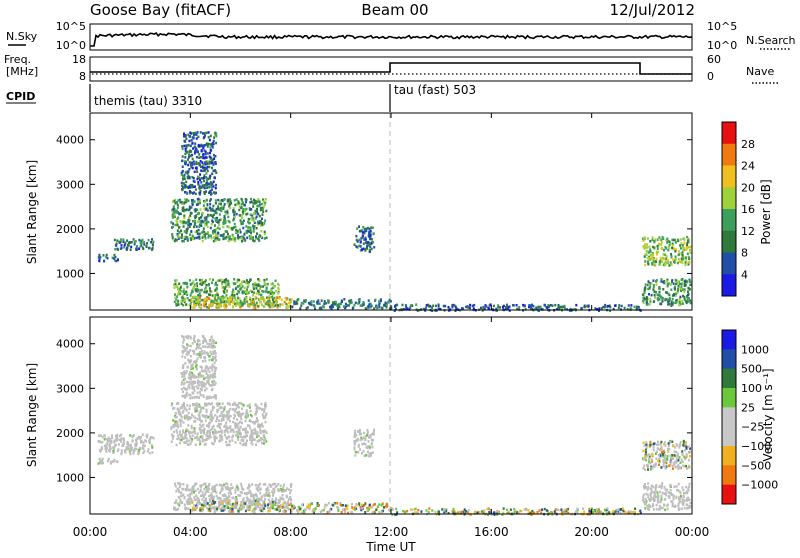 This screenshot has height=558, width=800. Describe the element at coordinates (748, 166) in the screenshot. I see `colorbar-tick-label: 24` at that location.